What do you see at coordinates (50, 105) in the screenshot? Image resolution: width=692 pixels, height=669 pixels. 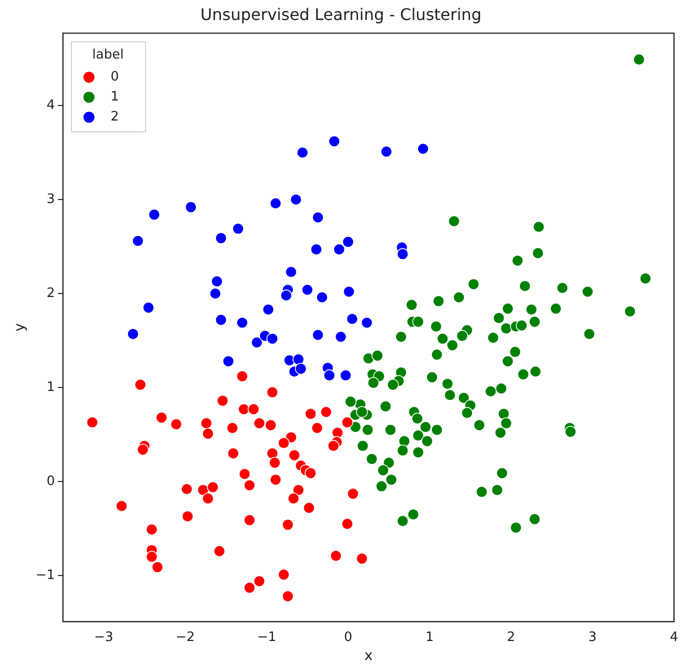 I see `y-tick-label: 4` at bounding box center [50, 105].